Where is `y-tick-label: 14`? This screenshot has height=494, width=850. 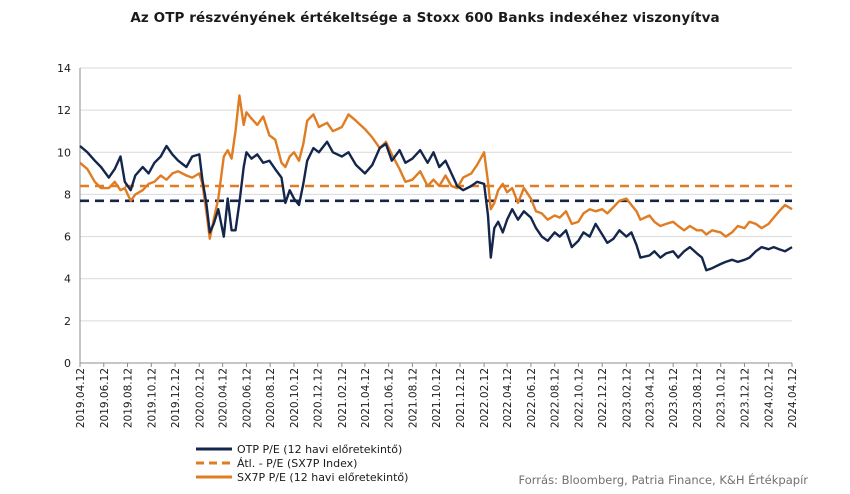 y-tick-label: 14 is located at coordinates (64, 68).